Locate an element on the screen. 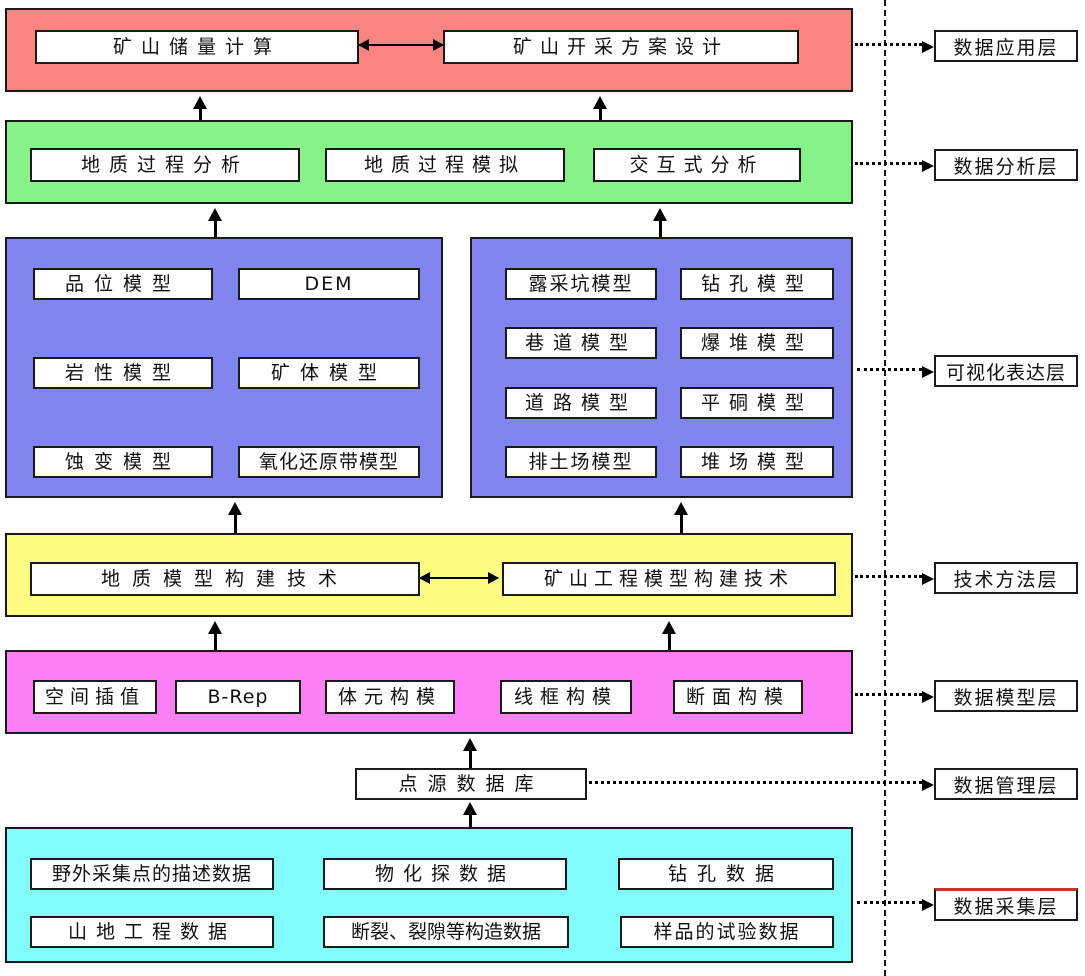 This screenshot has height=976, width=1085. connector-technique is located at coordinates (894, 579).